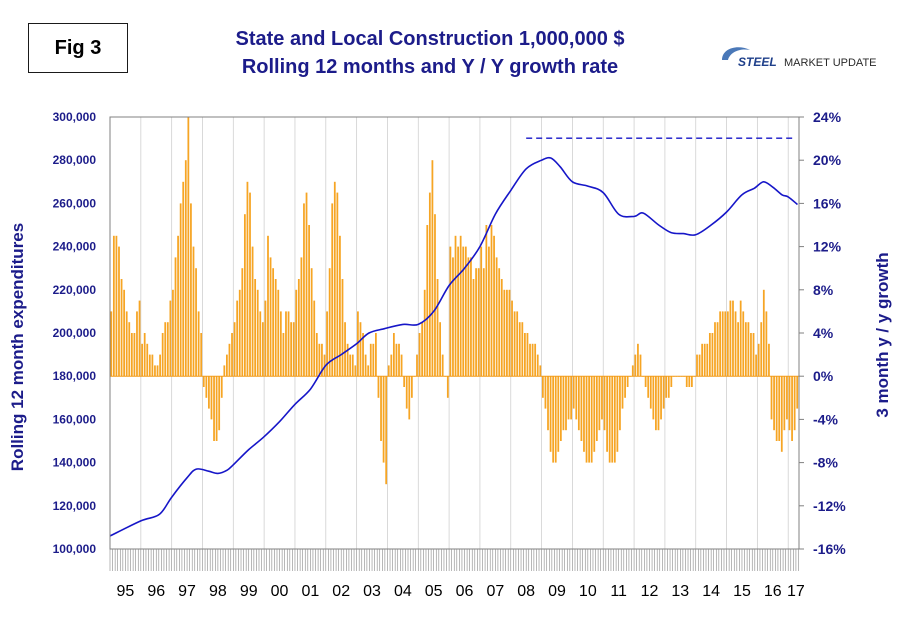 Image resolution: width=910 pixels, height=622 pixels. Describe the element at coordinates (430, 39) in the screenshot. I see `chart-title-line-1: State and Local Construction 1,000,000 $` at that location.